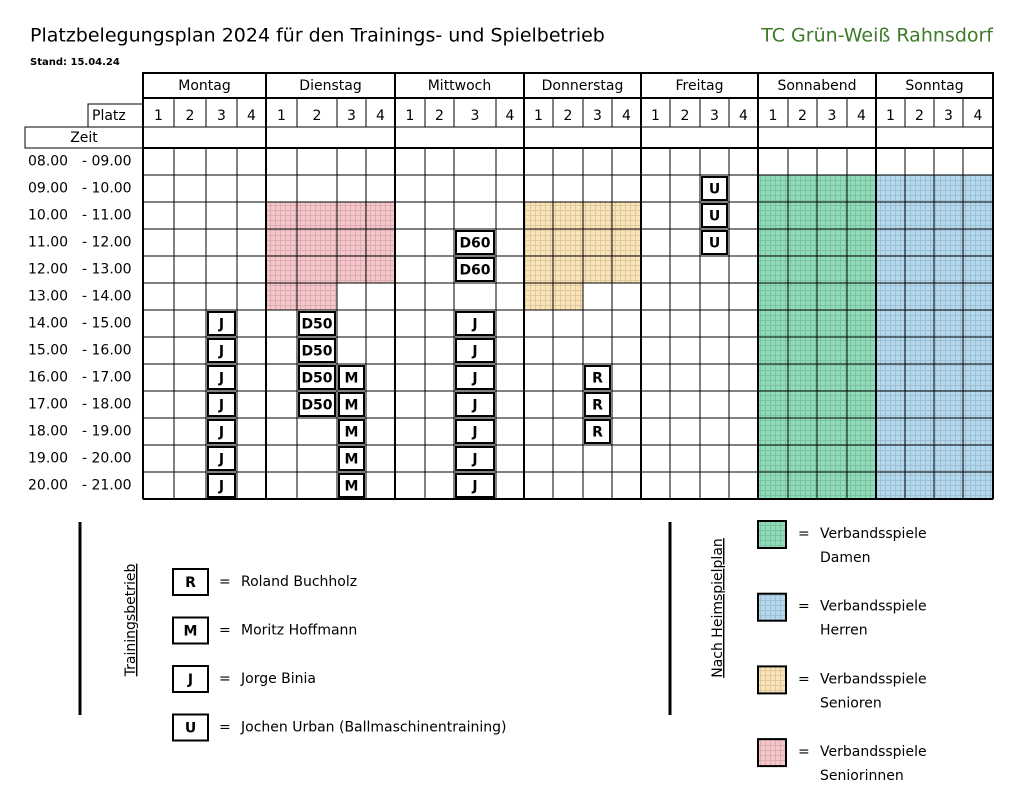 The width and height of the screenshot is (1024, 808). What do you see at coordinates (299, 582) in the screenshot?
I see `legend-name: Roland Buchholz` at bounding box center [299, 582].